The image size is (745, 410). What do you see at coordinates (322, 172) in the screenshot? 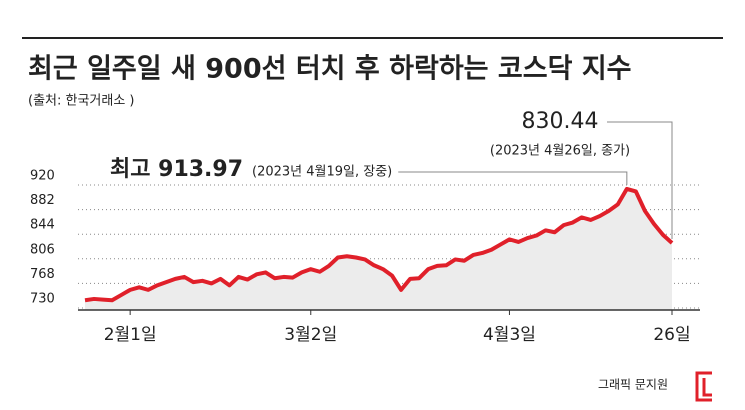
I see `value-note: (2023년 4월19일, 장중)` at bounding box center [322, 172].